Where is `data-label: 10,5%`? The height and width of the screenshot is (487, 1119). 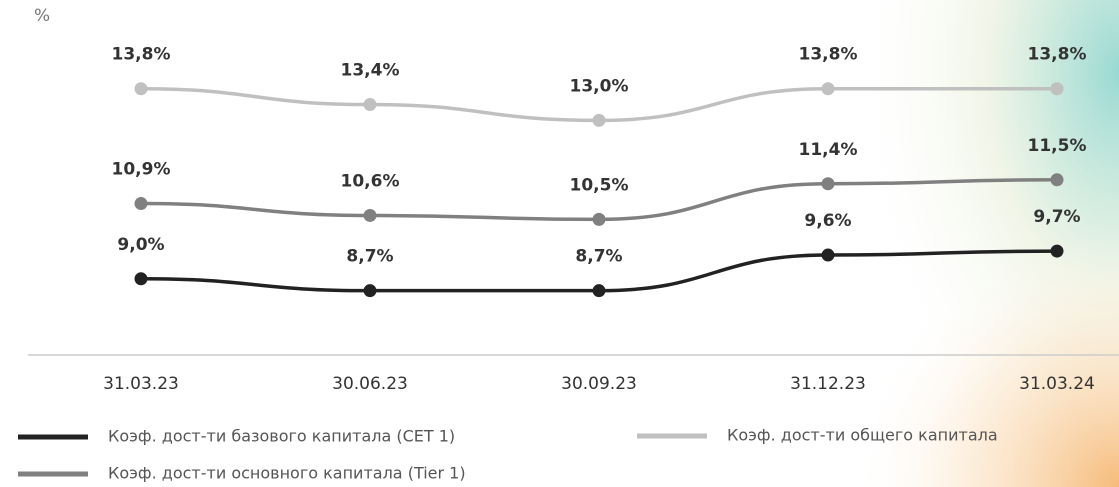 data-label: 10,5% is located at coordinates (599, 185).